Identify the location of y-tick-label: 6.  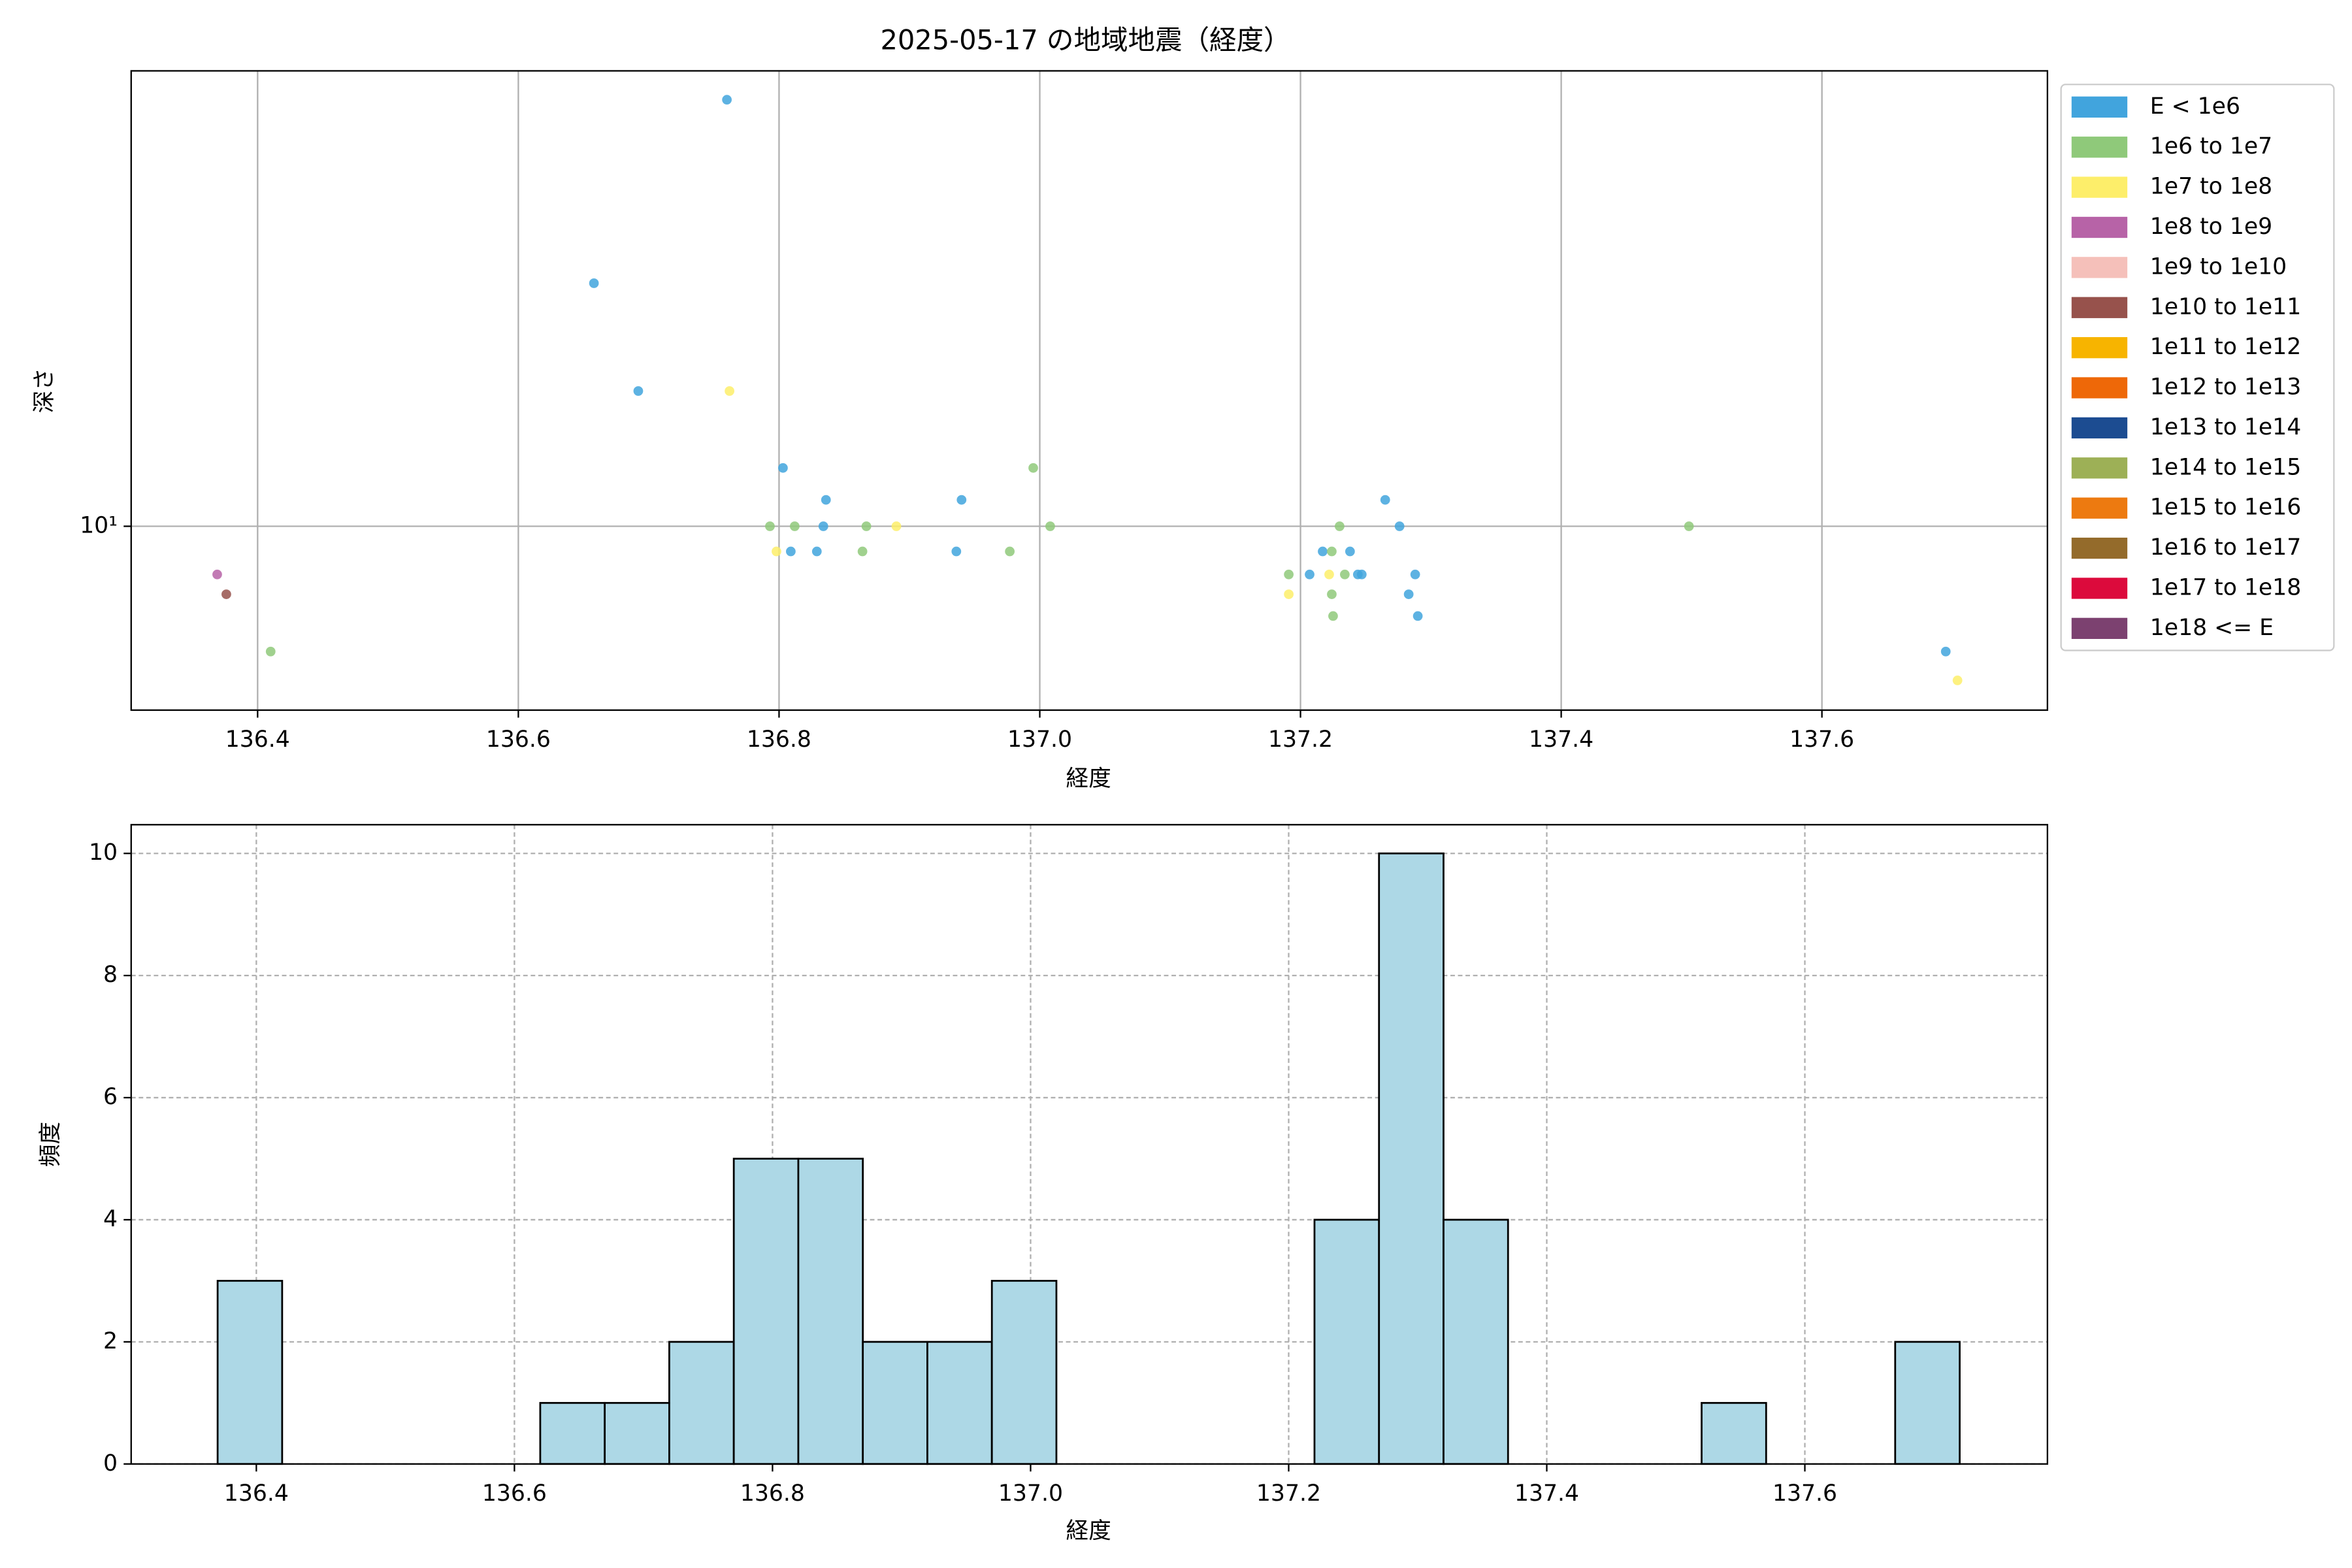
(110, 1097).